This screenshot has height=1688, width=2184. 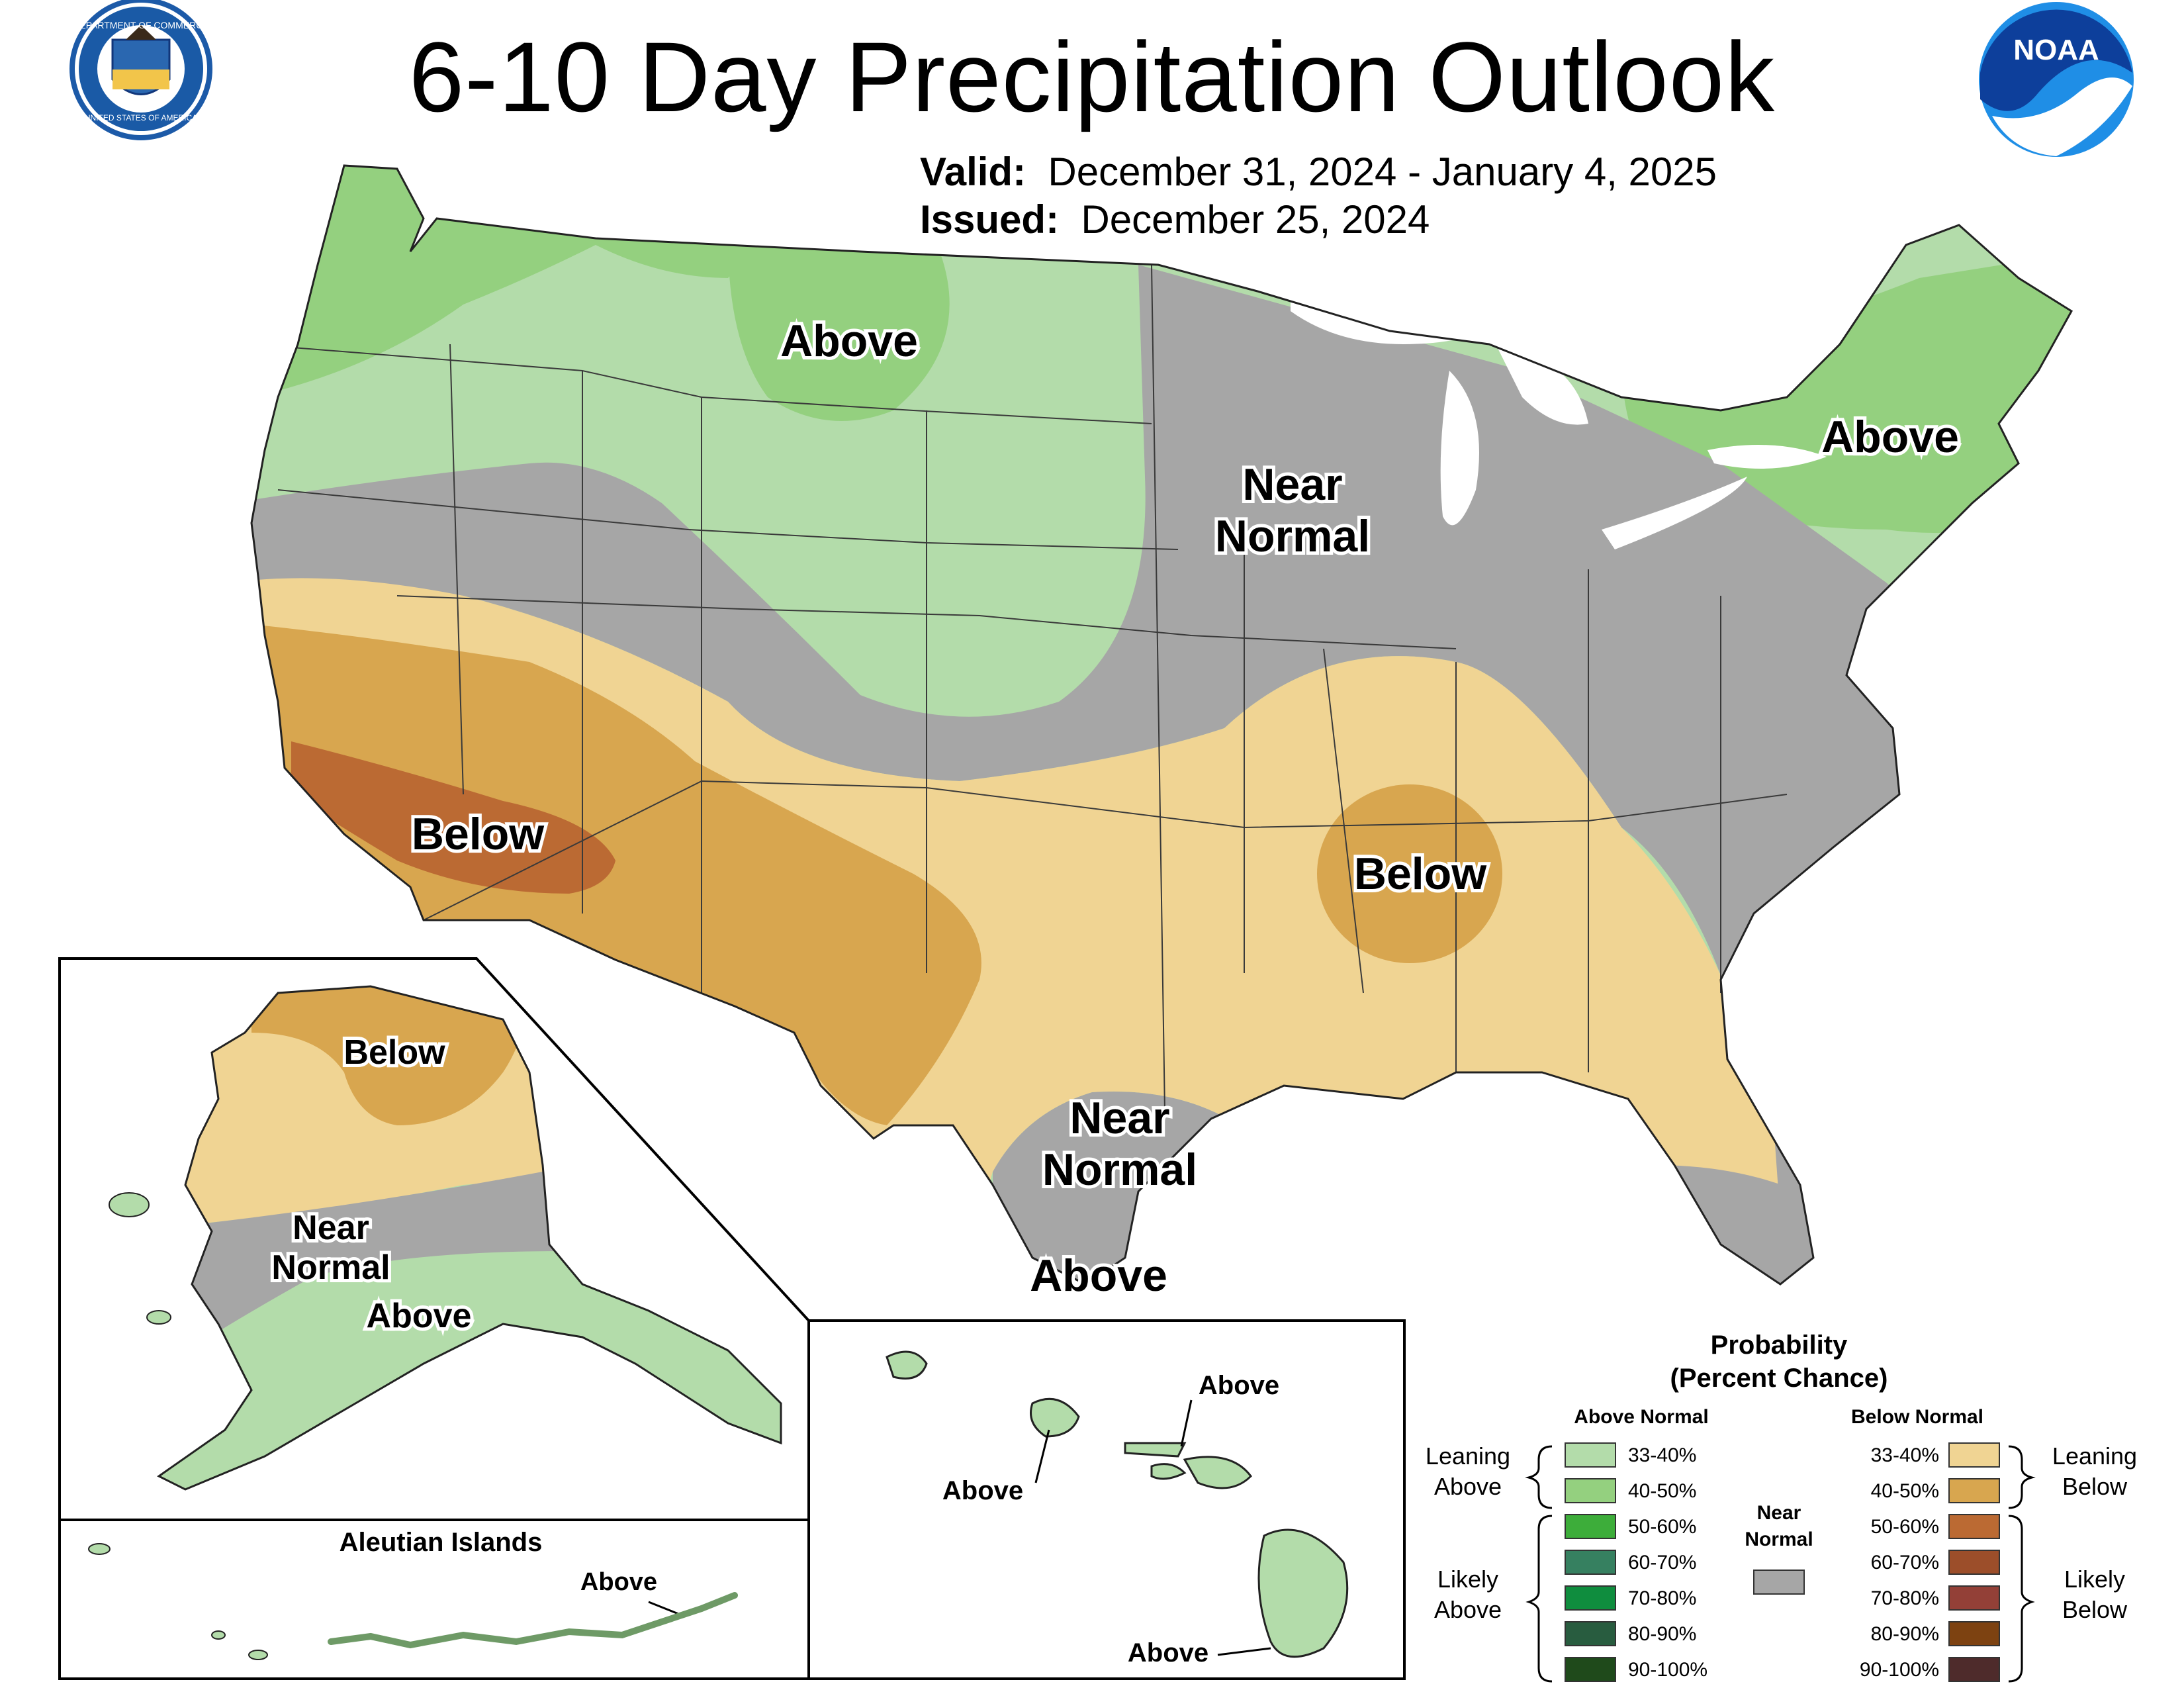 What do you see at coordinates (1239, 1385) in the screenshot?
I see `label-hawaii-above-top: Above` at bounding box center [1239, 1385].